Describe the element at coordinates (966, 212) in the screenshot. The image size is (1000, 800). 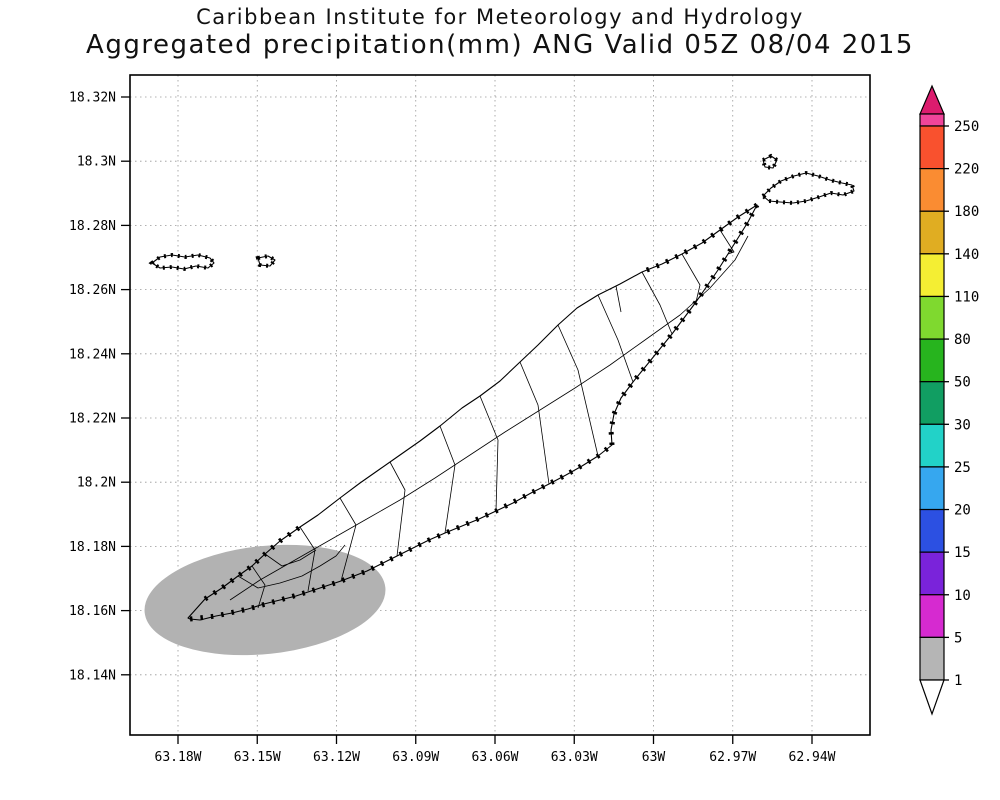
I see `colorbar-value-label: 180` at that location.